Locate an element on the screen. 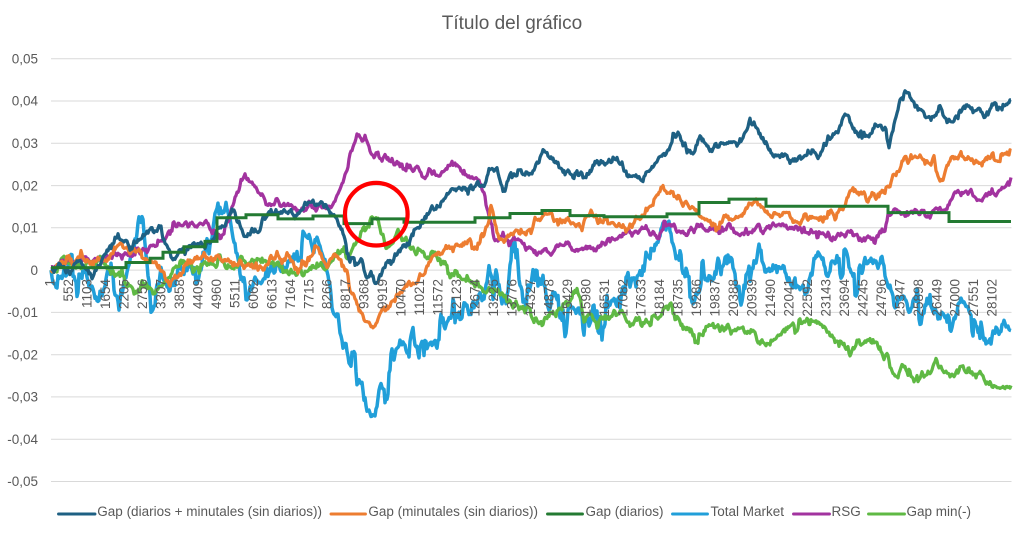 The height and width of the screenshot is (538, 1022). svg-text: 1654 is located at coordinates (105, 294).